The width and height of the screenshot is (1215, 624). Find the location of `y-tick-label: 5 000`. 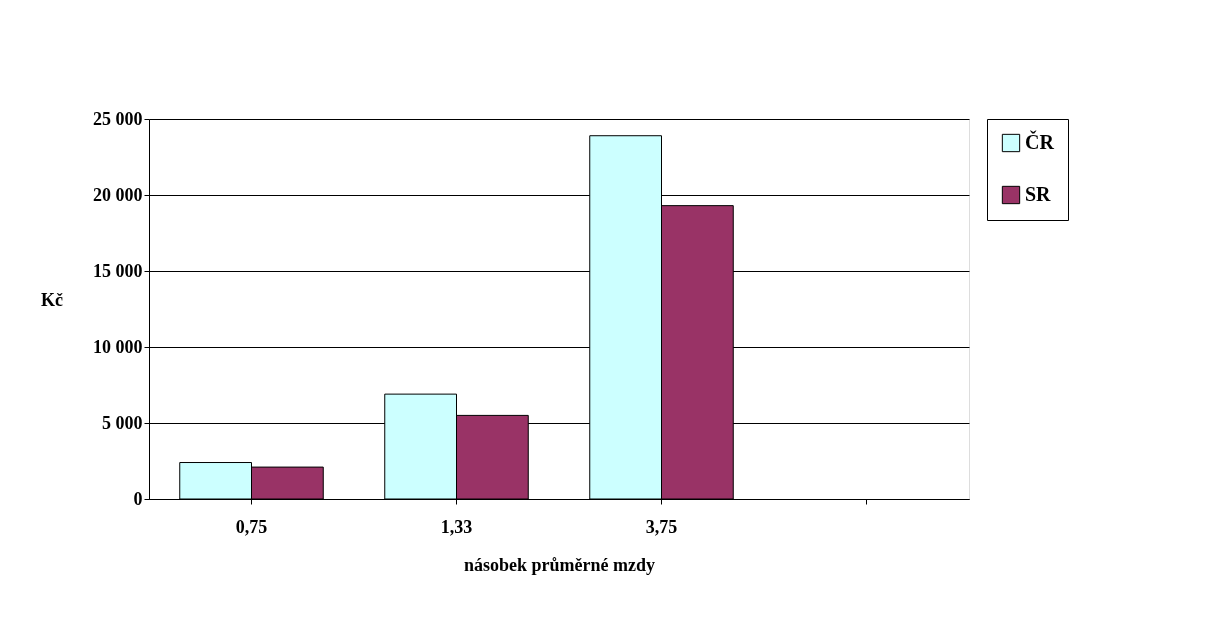

y-tick-label: 5 000 is located at coordinates (122, 422).